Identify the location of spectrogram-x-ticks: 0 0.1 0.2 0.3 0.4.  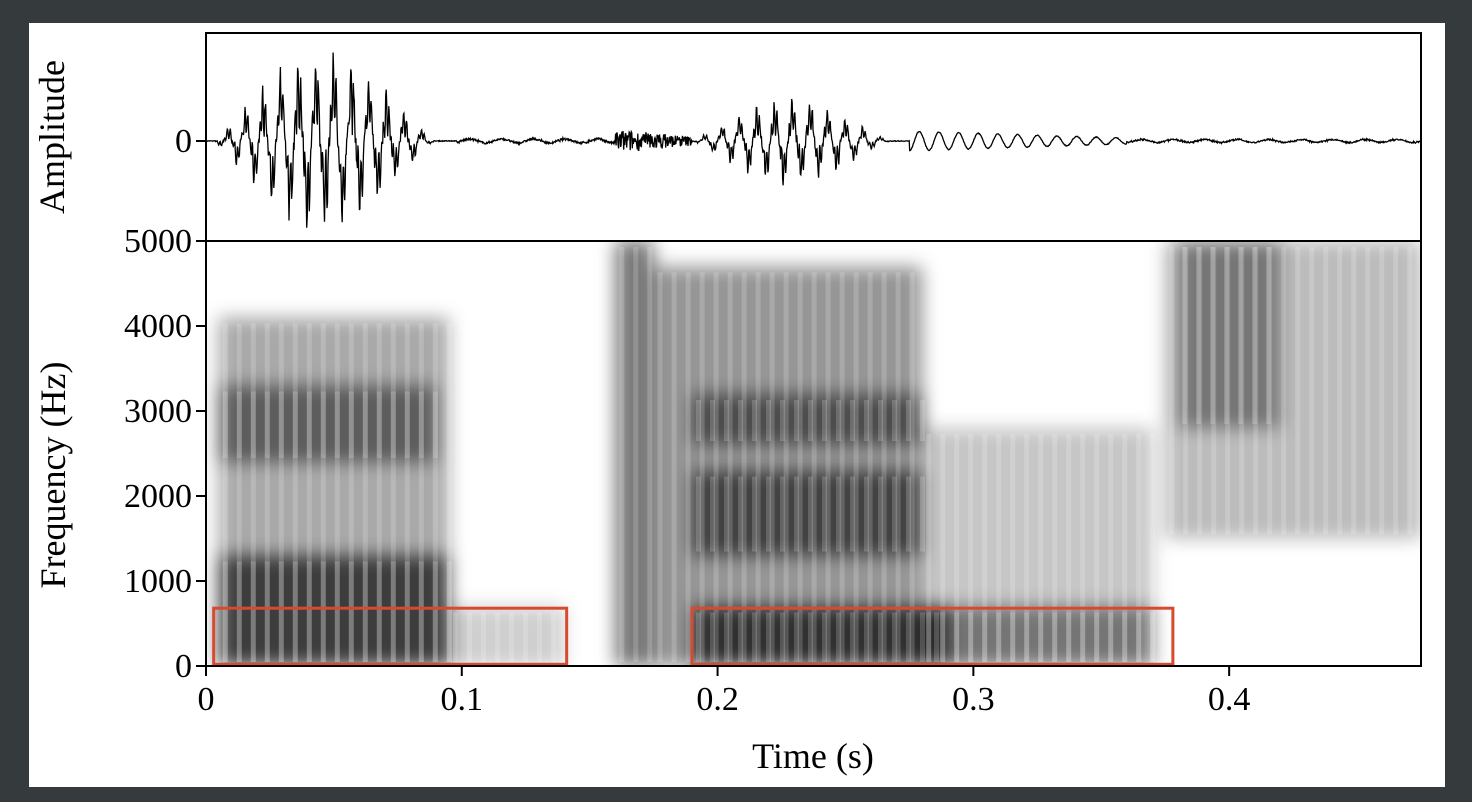
(724, 692).